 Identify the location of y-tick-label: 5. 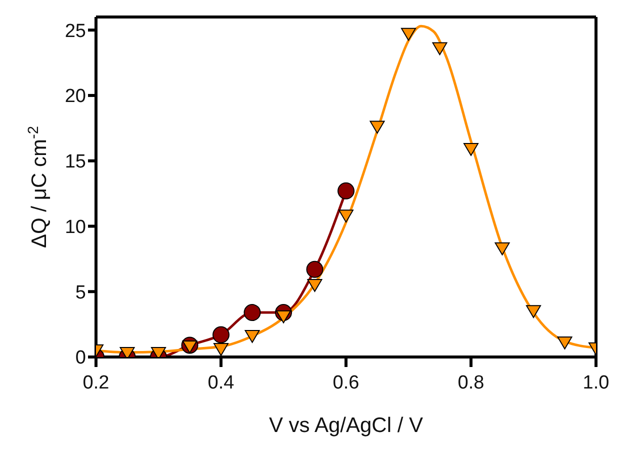
(80, 293).